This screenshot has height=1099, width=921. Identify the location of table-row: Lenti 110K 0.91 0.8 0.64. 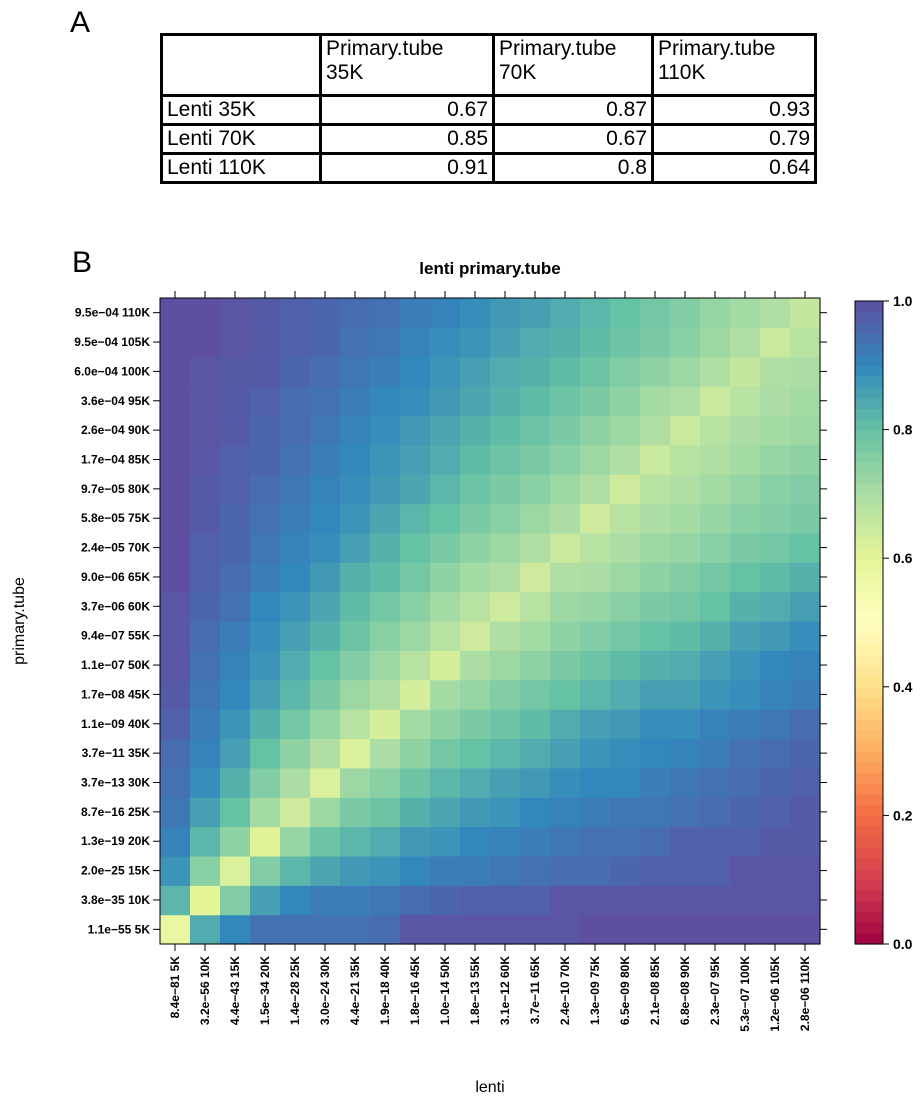
(488, 168).